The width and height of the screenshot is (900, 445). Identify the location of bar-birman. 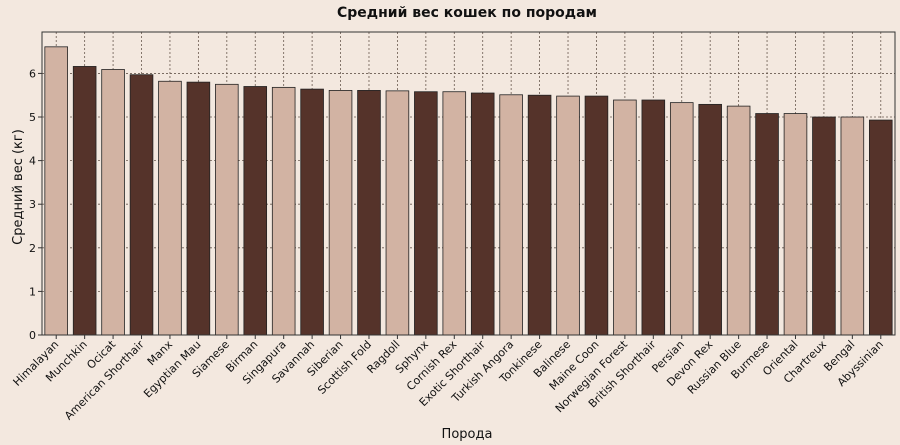
(255, 211).